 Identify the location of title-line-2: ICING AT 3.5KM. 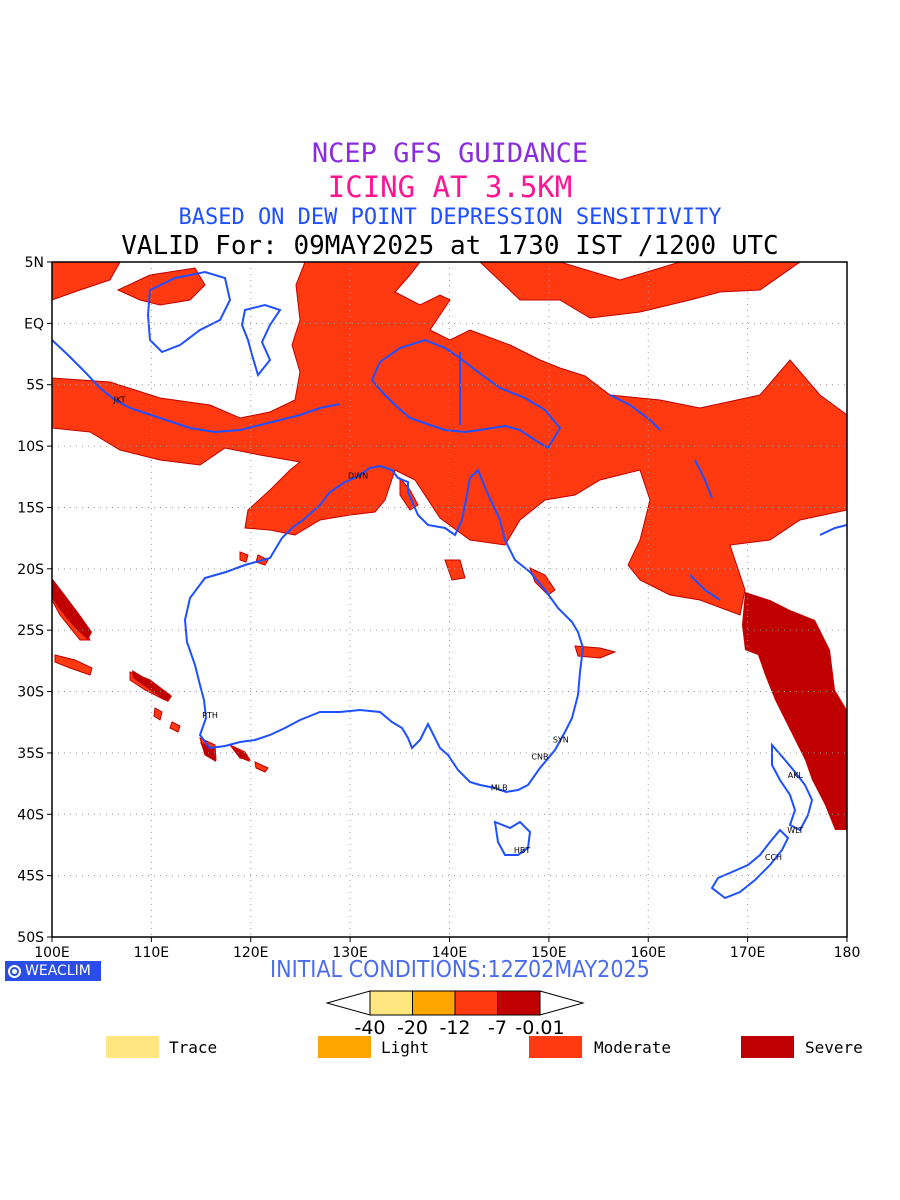
(450, 187).